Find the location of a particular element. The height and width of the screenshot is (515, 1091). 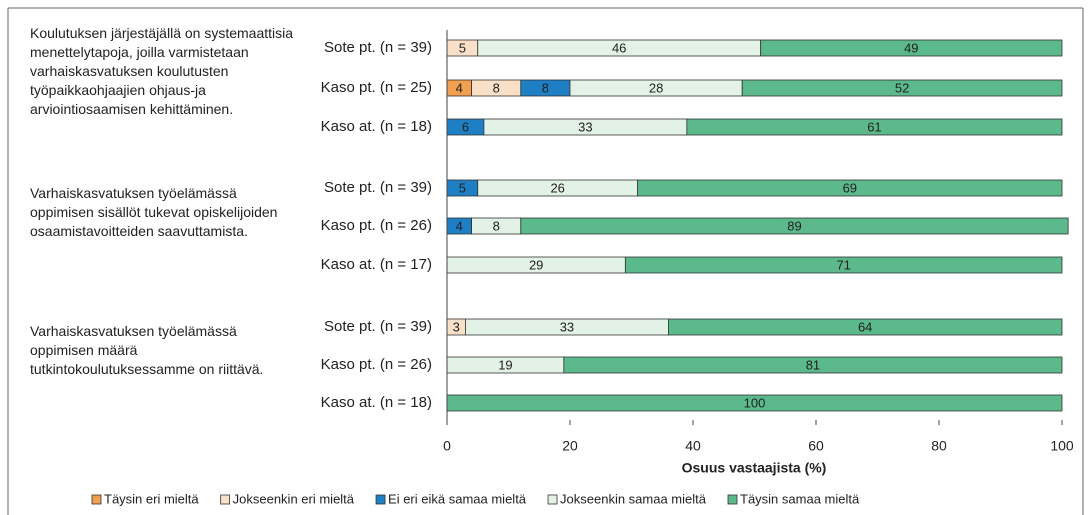

data-label: 81 is located at coordinates (813, 364).